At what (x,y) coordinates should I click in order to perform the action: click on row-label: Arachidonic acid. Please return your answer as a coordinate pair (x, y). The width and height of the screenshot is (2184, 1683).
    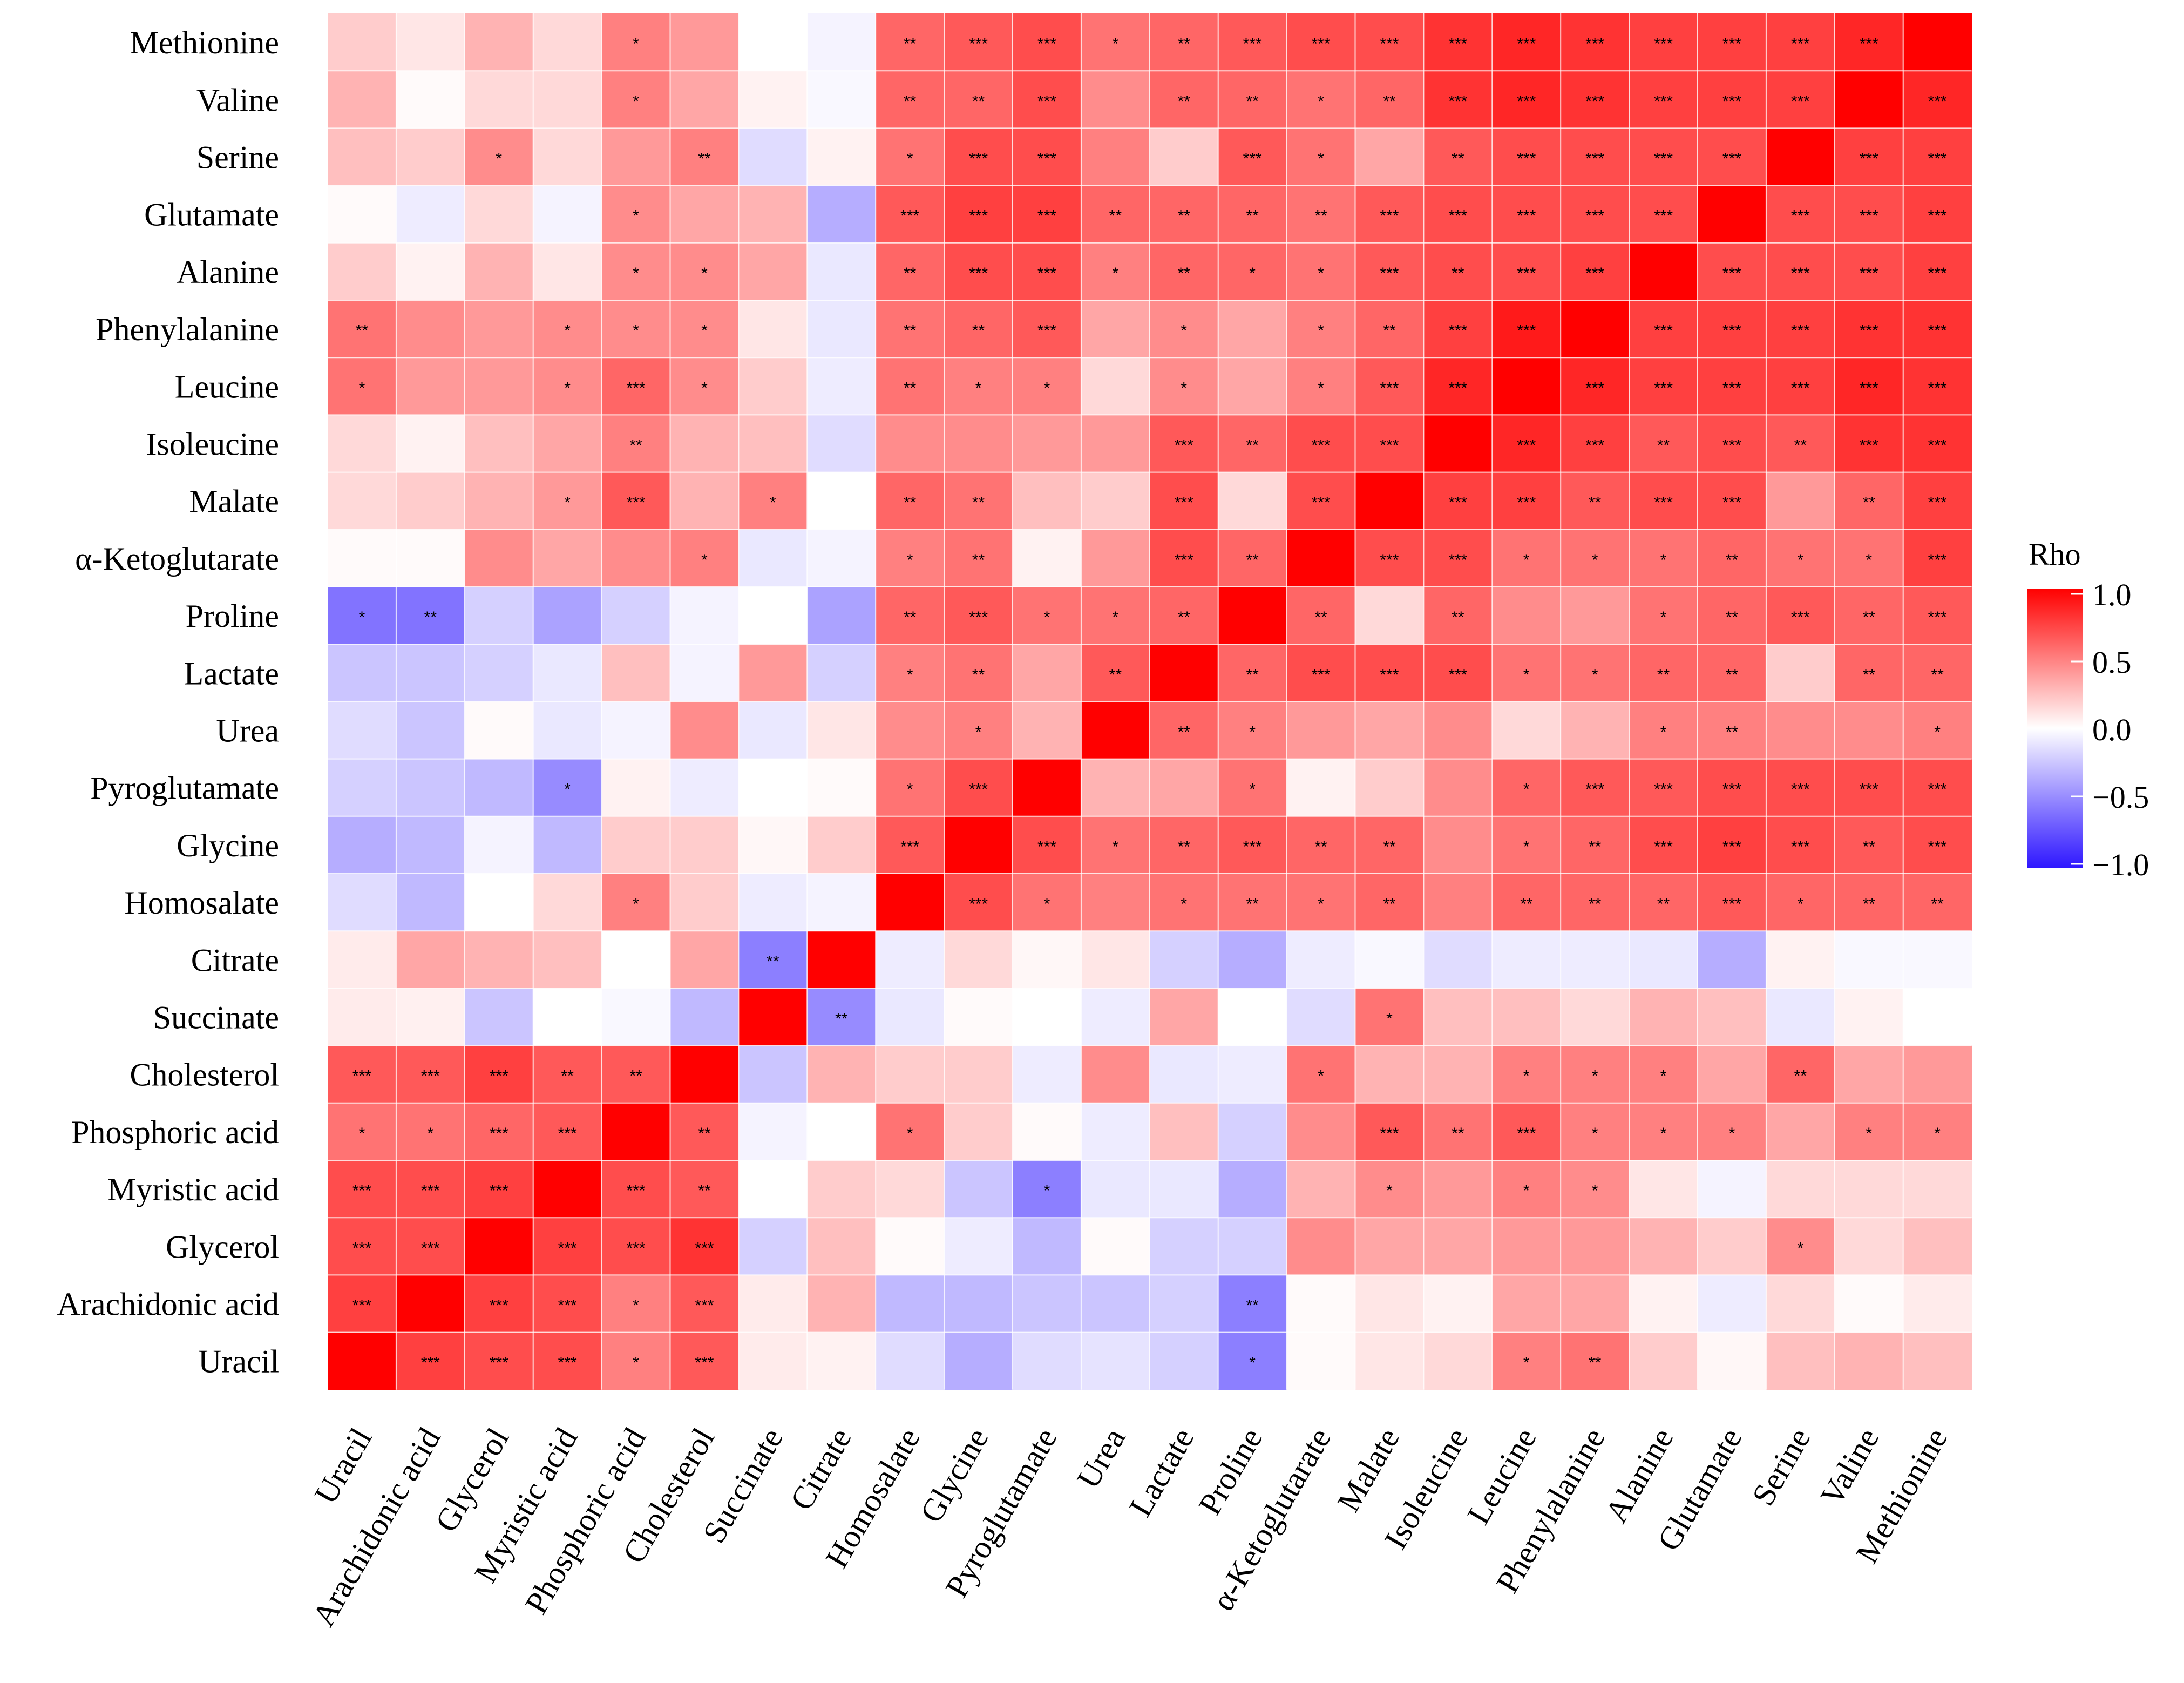
    Looking at the image, I should click on (168, 1304).